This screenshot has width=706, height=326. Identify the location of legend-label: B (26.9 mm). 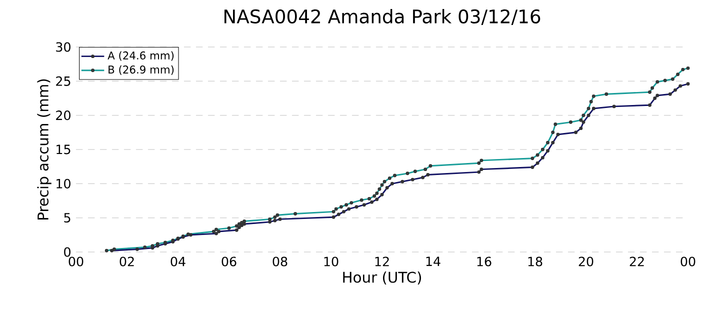
(141, 70).